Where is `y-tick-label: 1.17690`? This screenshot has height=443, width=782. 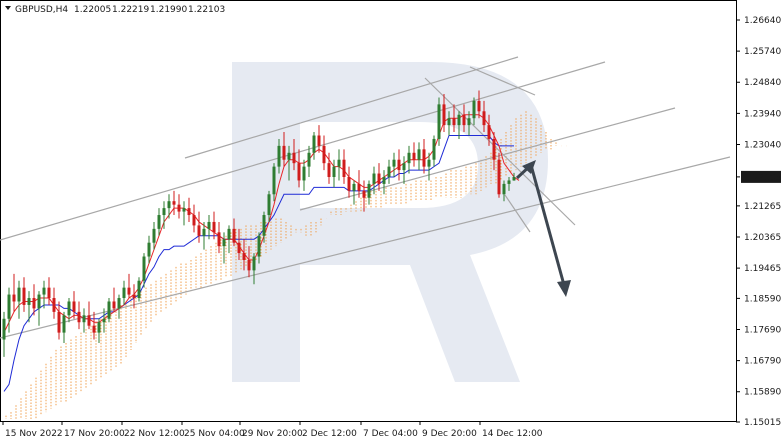
y-tick-label: 1.17690 is located at coordinates (762, 330).